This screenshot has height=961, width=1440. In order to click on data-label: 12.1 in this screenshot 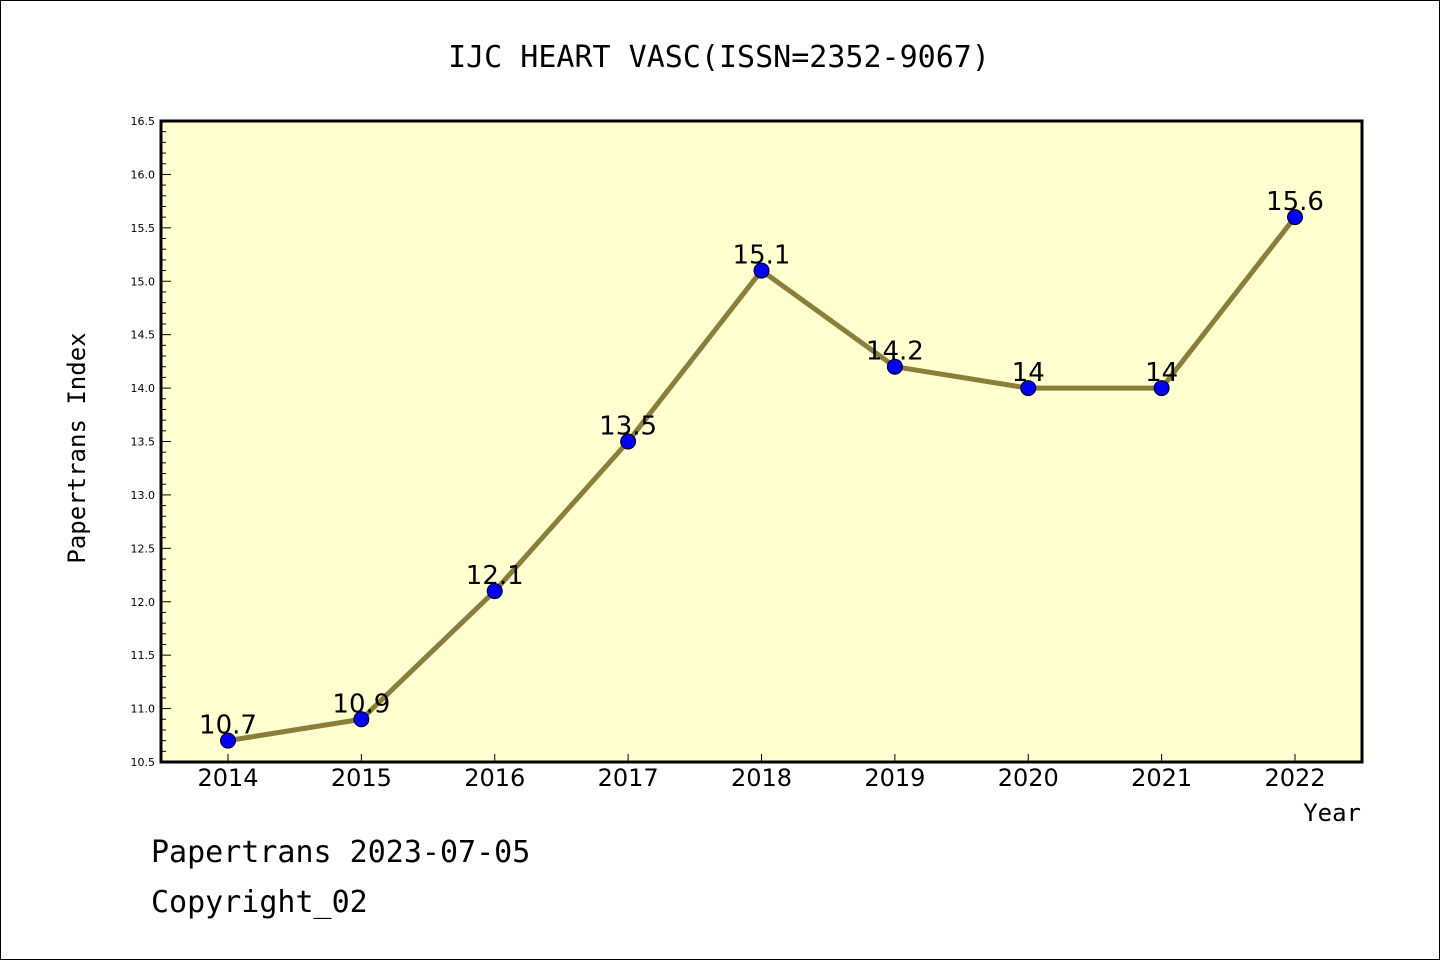, I will do `click(495, 576)`.